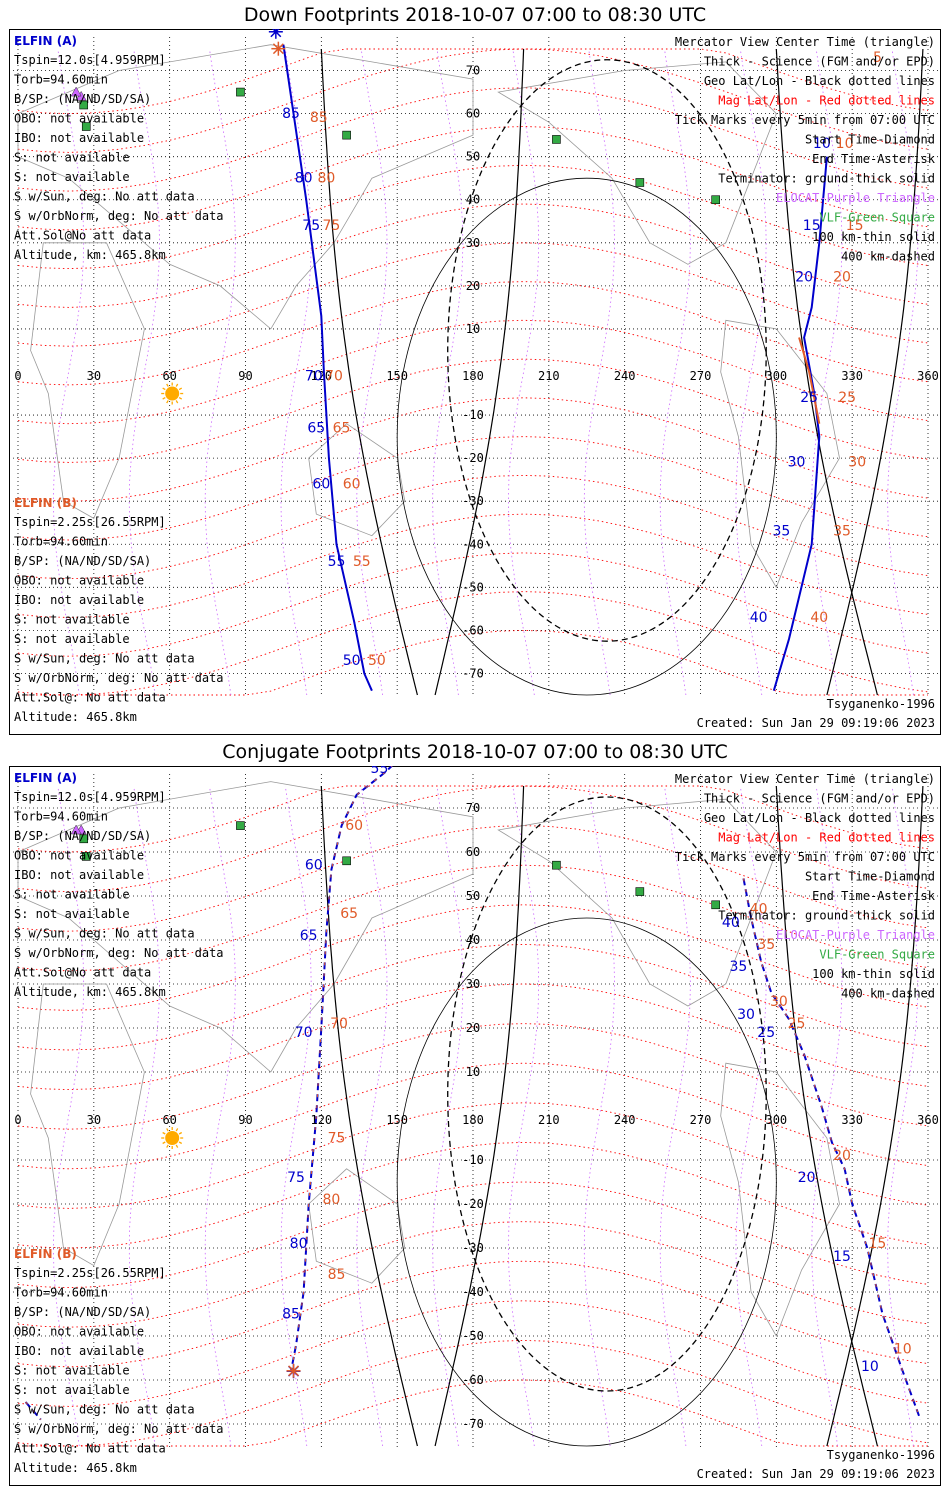  Describe the element at coordinates (61, 542) in the screenshot. I see `elfin-b-info: Torb=94.60min` at that location.